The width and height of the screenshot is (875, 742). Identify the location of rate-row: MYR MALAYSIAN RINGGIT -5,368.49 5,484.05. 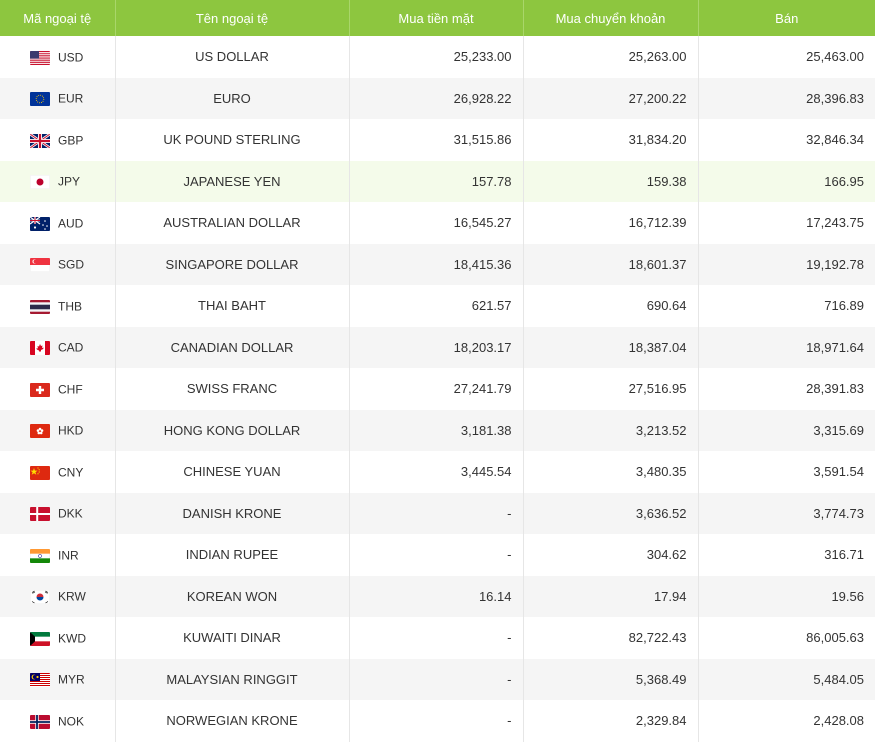
(437, 679).